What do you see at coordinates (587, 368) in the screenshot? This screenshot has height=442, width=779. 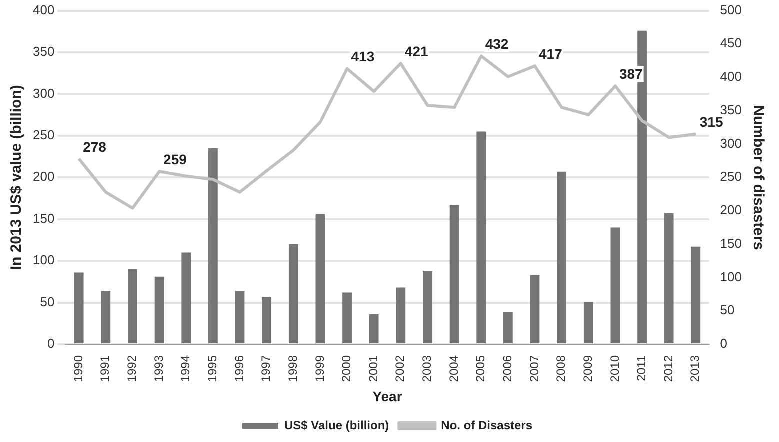 I see `x-tick-label: 2009` at bounding box center [587, 368].